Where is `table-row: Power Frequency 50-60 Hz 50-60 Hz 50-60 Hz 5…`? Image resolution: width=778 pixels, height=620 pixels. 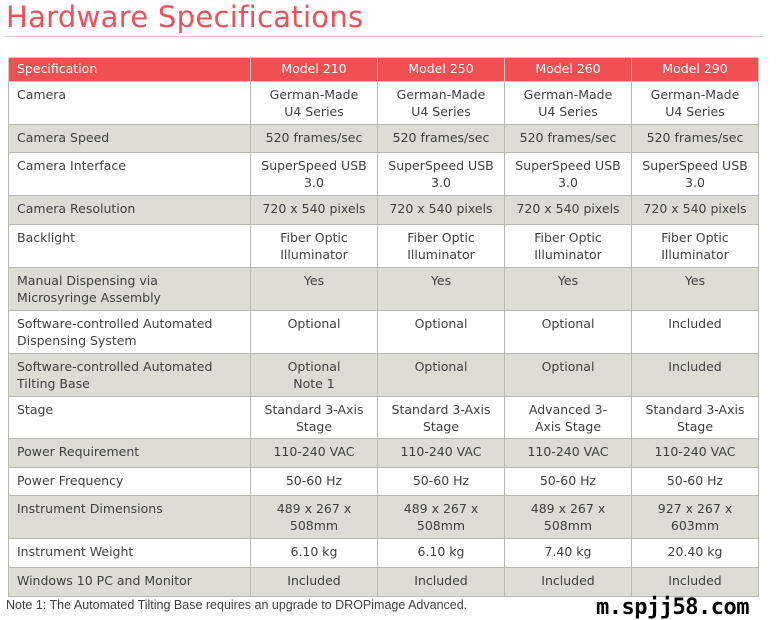
table-row: Power Frequency 50-60 Hz 50-60 Hz 50-60 Hz 5… is located at coordinates (383, 481).